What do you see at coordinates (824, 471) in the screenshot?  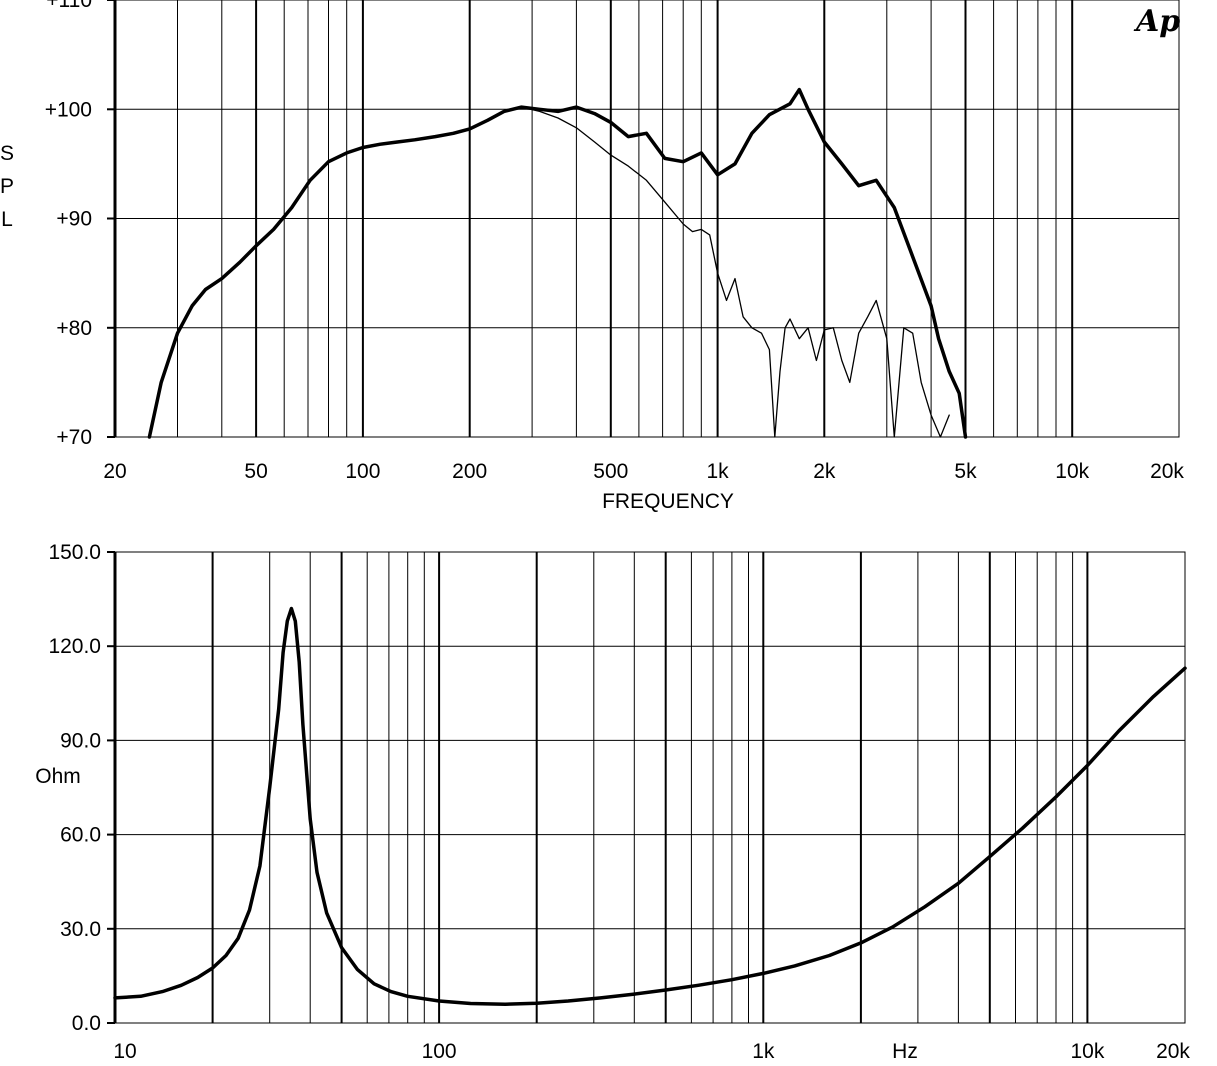 I see `x-tick-label: 2k` at bounding box center [824, 471].